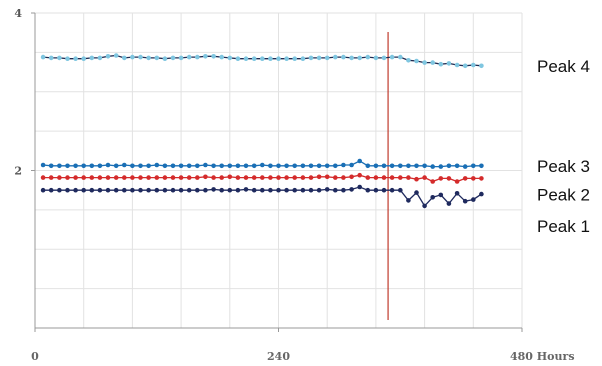  Describe the element at coordinates (563, 166) in the screenshot. I see `series-label-peak-3: Peak 3` at that location.